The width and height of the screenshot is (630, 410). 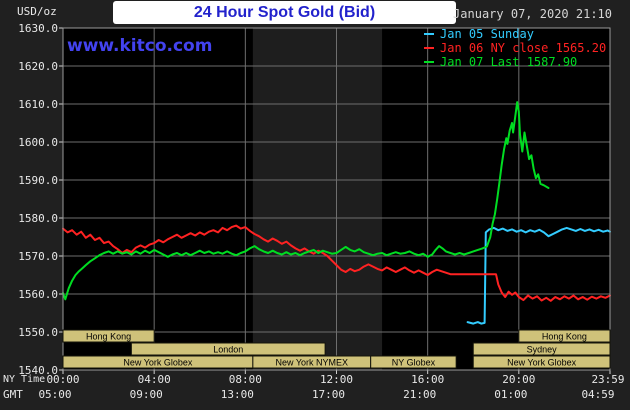 What do you see at coordinates (328, 394) in the screenshot?
I see `x-axis-label-gmt: 17:00` at bounding box center [328, 394].